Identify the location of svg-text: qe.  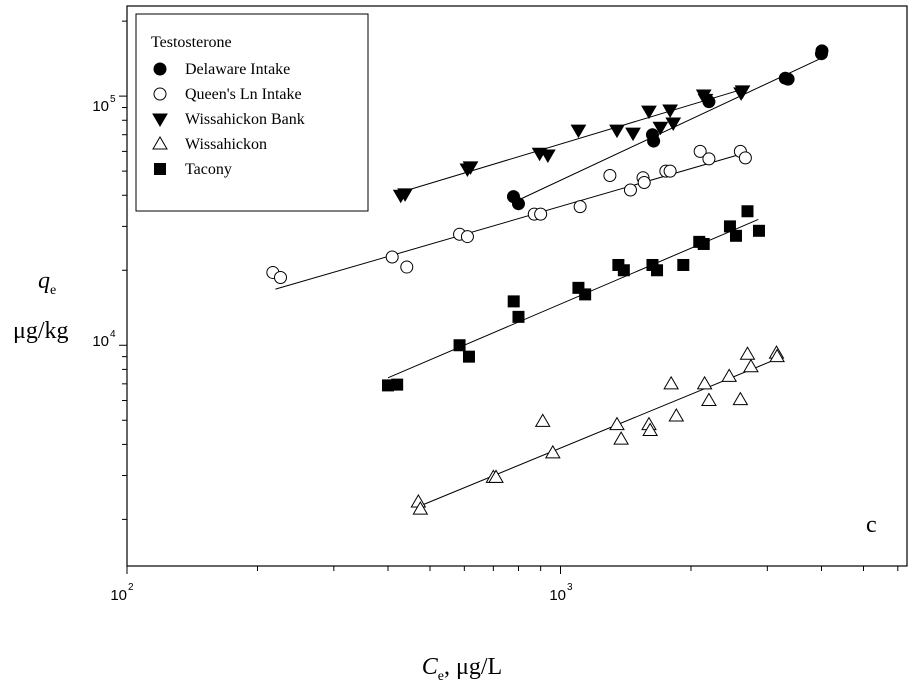
(47, 283).